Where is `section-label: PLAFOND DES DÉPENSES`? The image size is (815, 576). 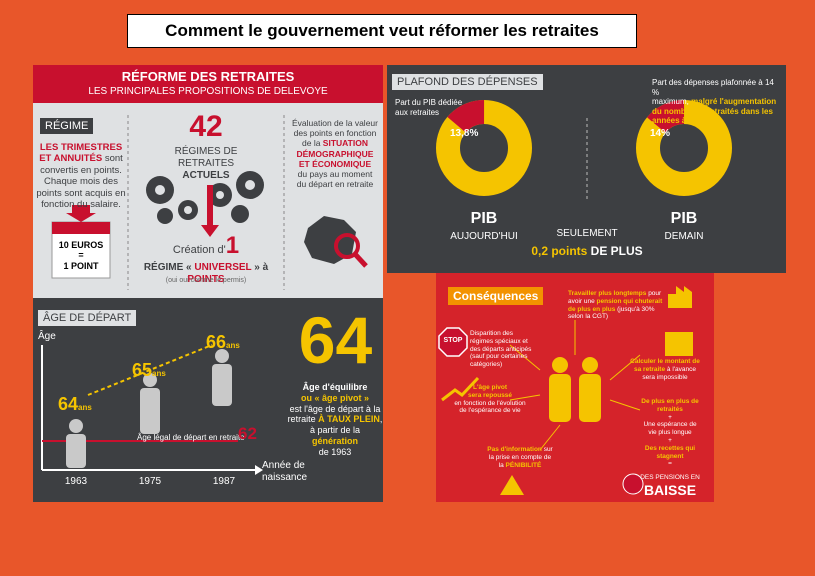 section-label: PLAFOND DES DÉPENSES is located at coordinates (467, 82).